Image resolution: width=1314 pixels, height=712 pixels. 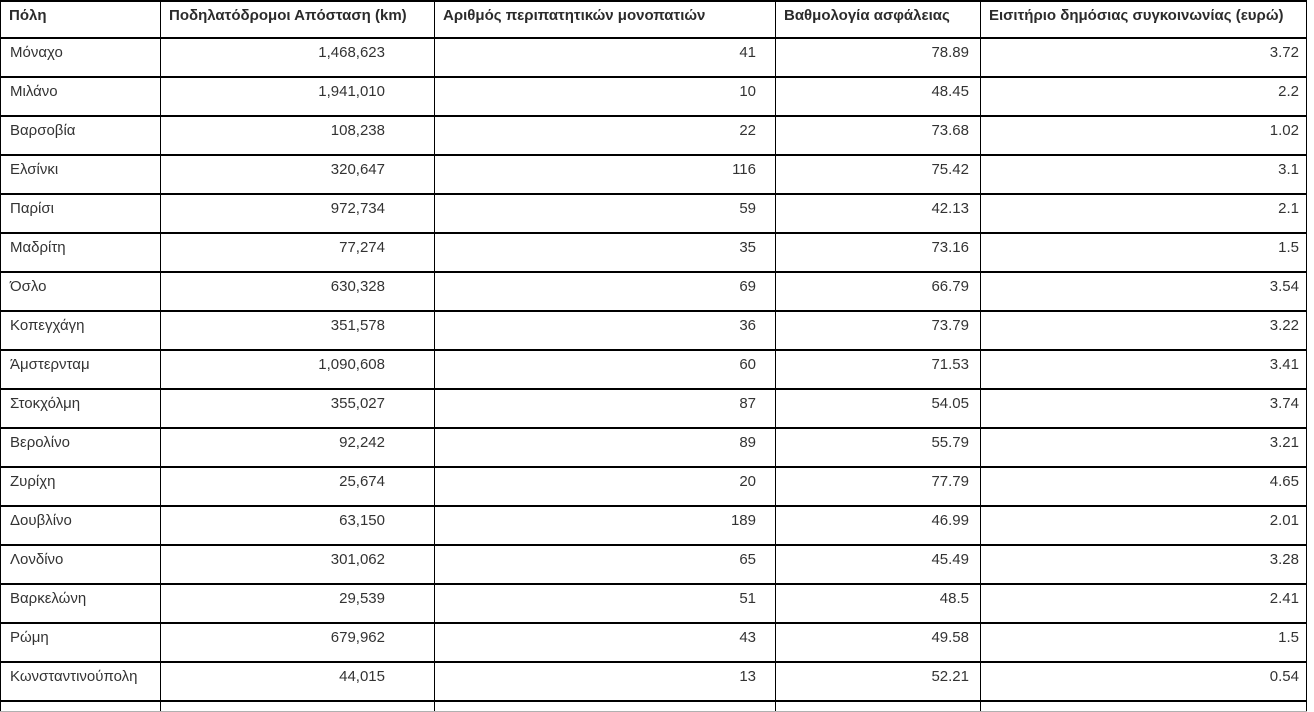 I want to click on cell: Ελσίνκι, so click(x=80, y=174).